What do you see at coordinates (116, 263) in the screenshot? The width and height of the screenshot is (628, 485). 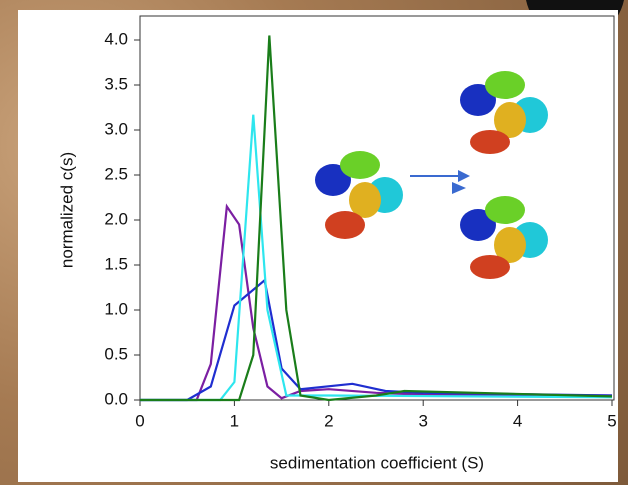 I see `y-tick-label: 1.5` at bounding box center [116, 263].